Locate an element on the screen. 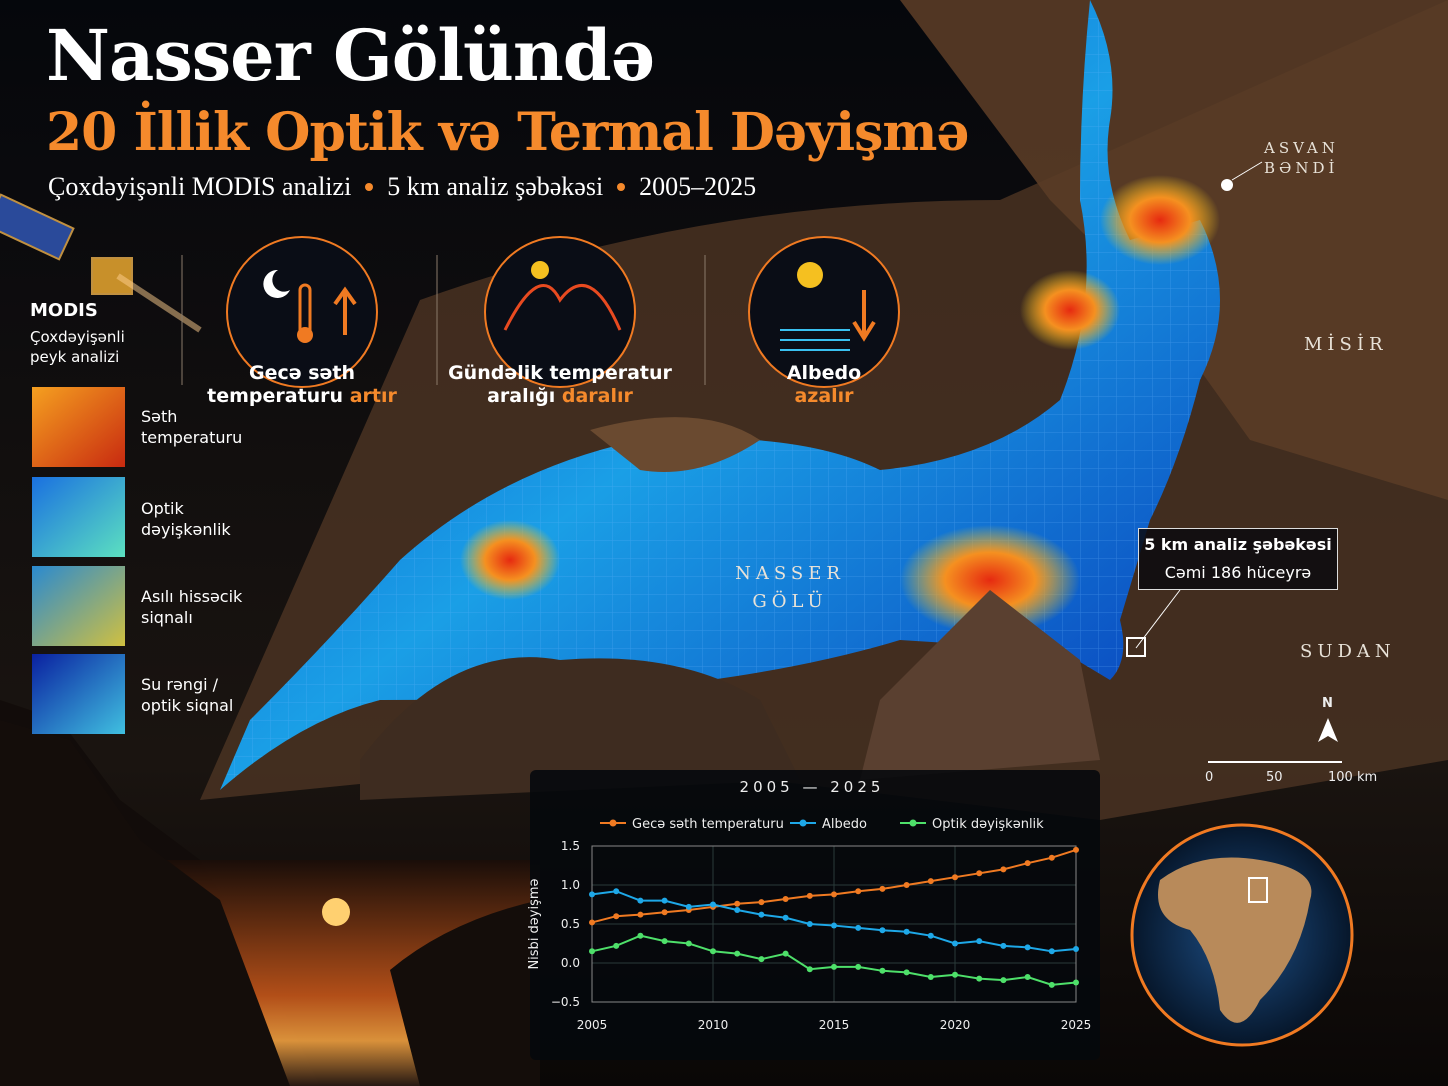 This screenshot has width=1448, height=1086. sidebar-title: MODIS is located at coordinates (64, 310).